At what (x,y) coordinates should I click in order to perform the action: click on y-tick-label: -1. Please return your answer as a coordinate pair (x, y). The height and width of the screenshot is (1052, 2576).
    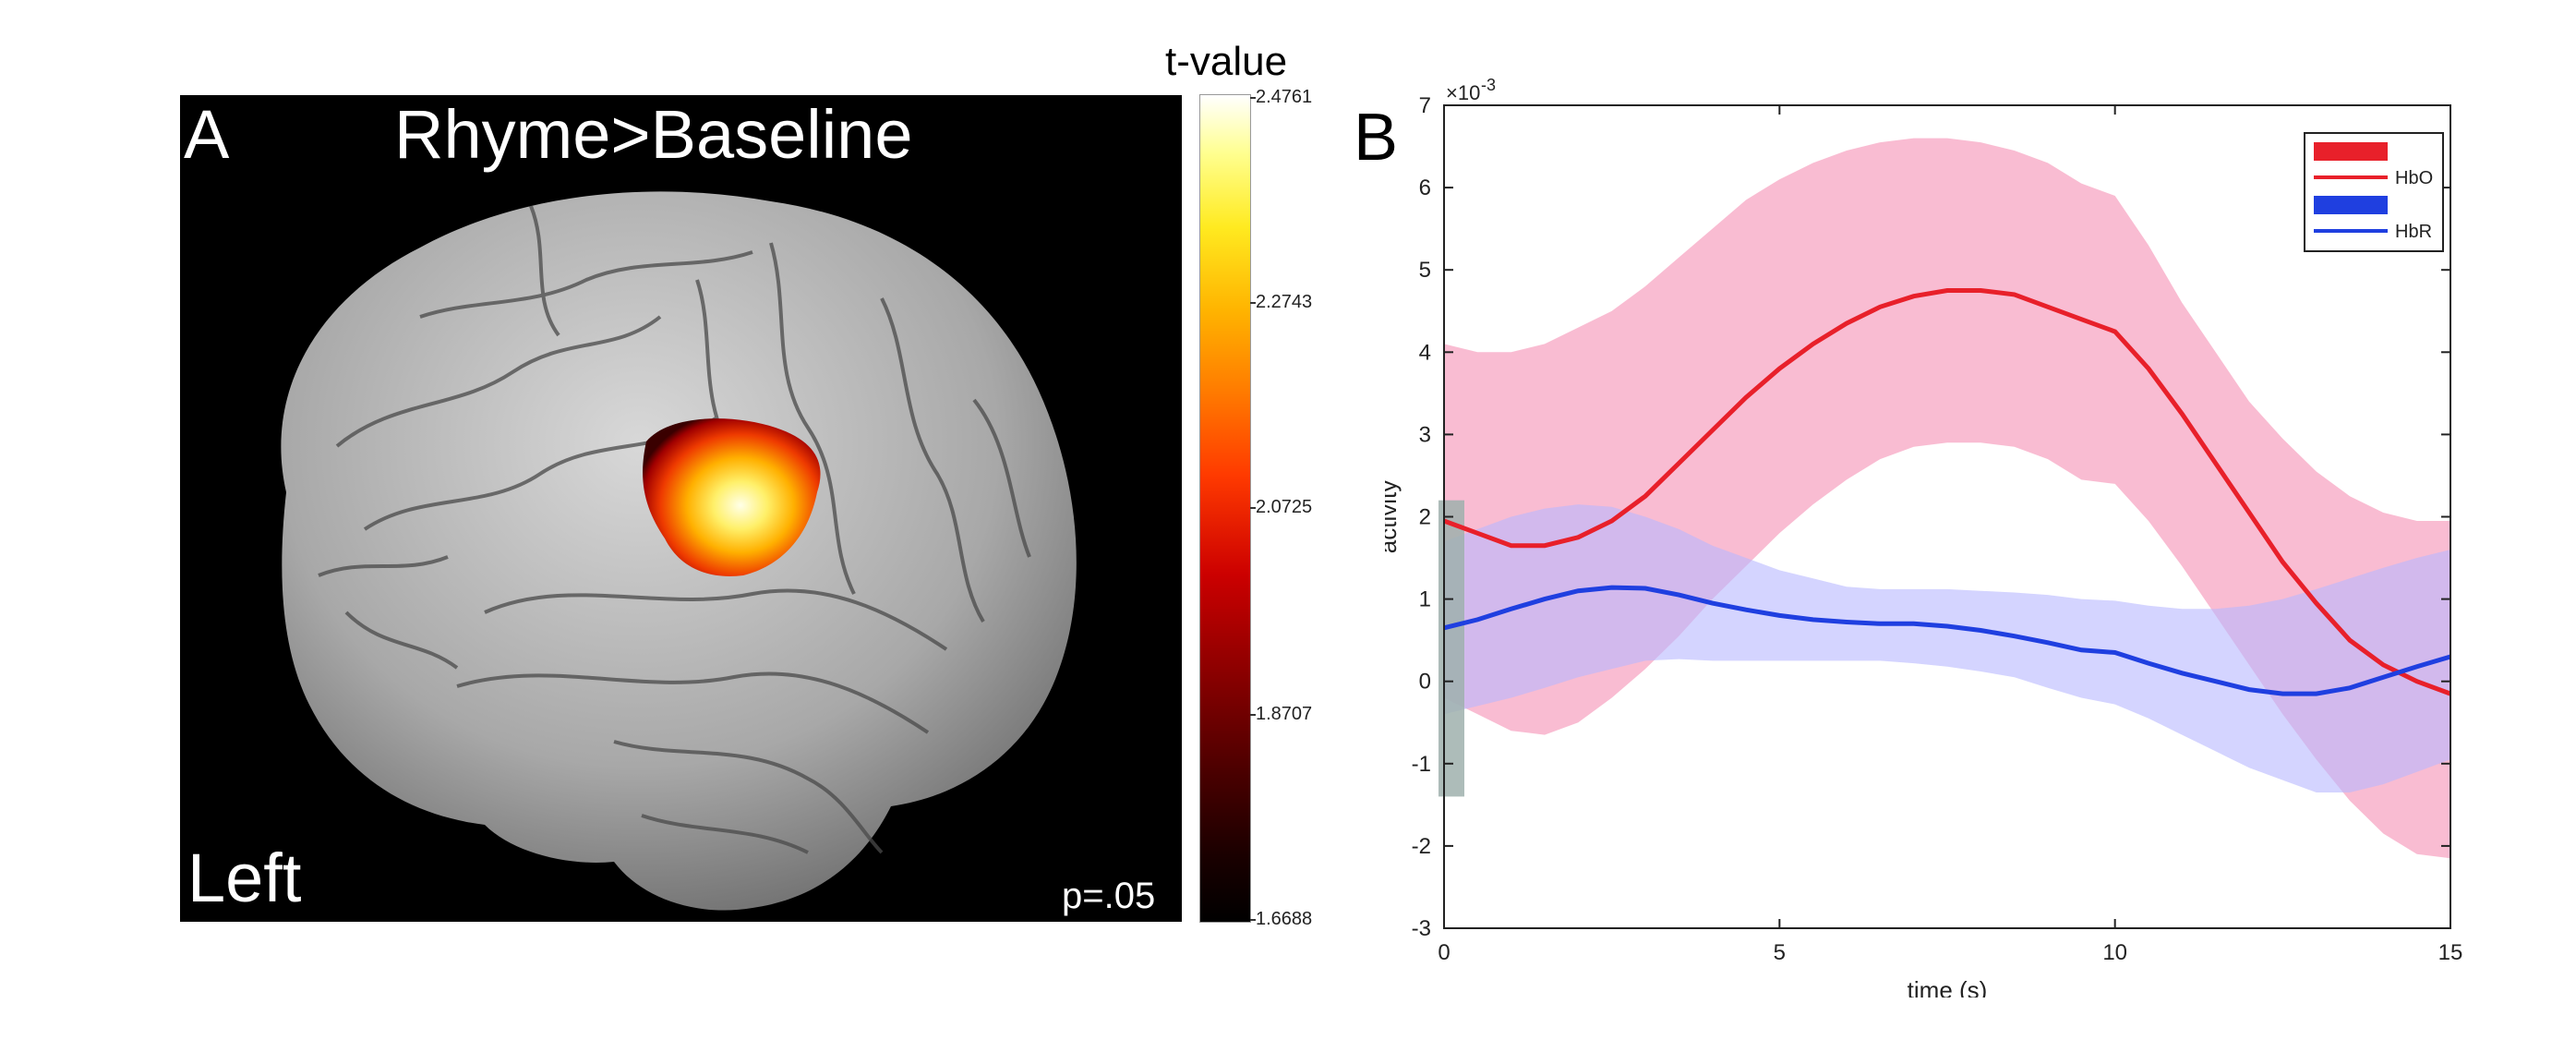
    Looking at the image, I should click on (1421, 764).